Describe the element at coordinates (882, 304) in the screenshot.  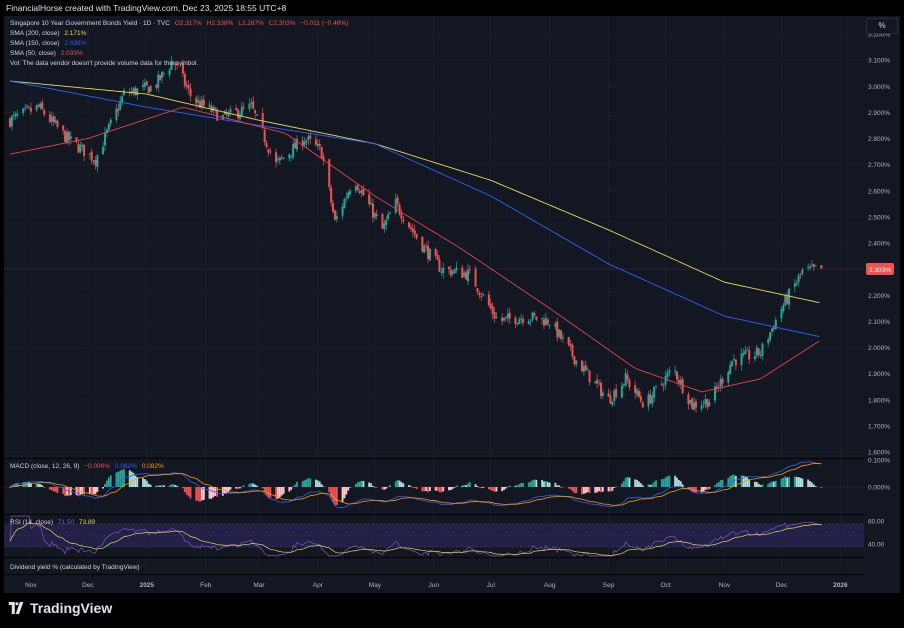
I see `price-axis` at that location.